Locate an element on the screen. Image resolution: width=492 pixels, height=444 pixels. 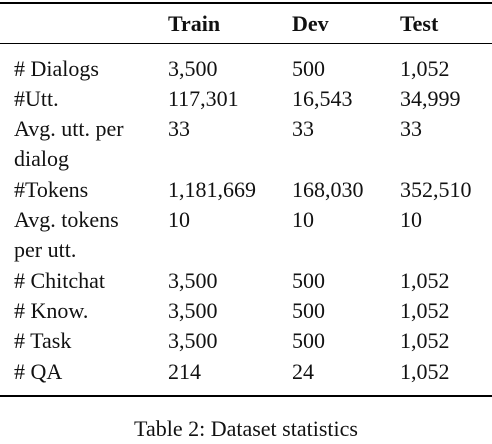
row-label: # Chitchat is located at coordinates (60, 280).